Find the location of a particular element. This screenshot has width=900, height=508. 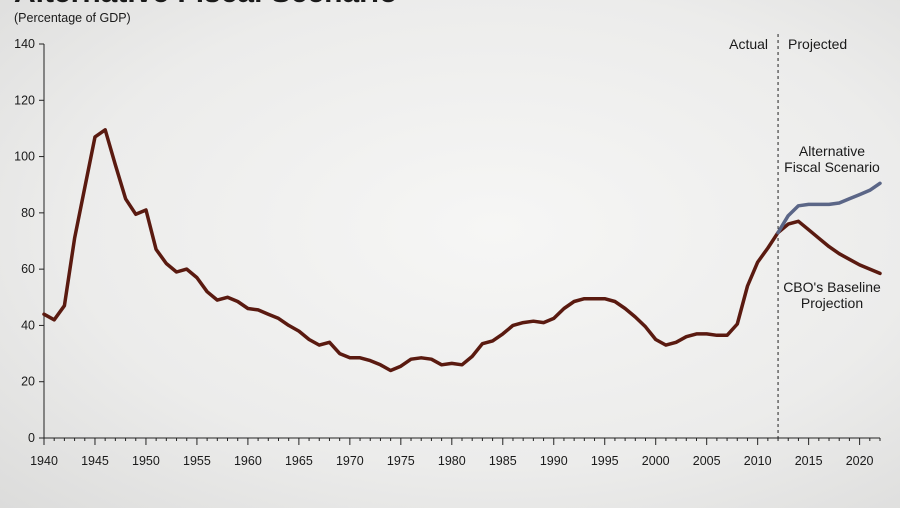

chart-title: Alternative Fiscal Scenario is located at coordinates (206, 4).